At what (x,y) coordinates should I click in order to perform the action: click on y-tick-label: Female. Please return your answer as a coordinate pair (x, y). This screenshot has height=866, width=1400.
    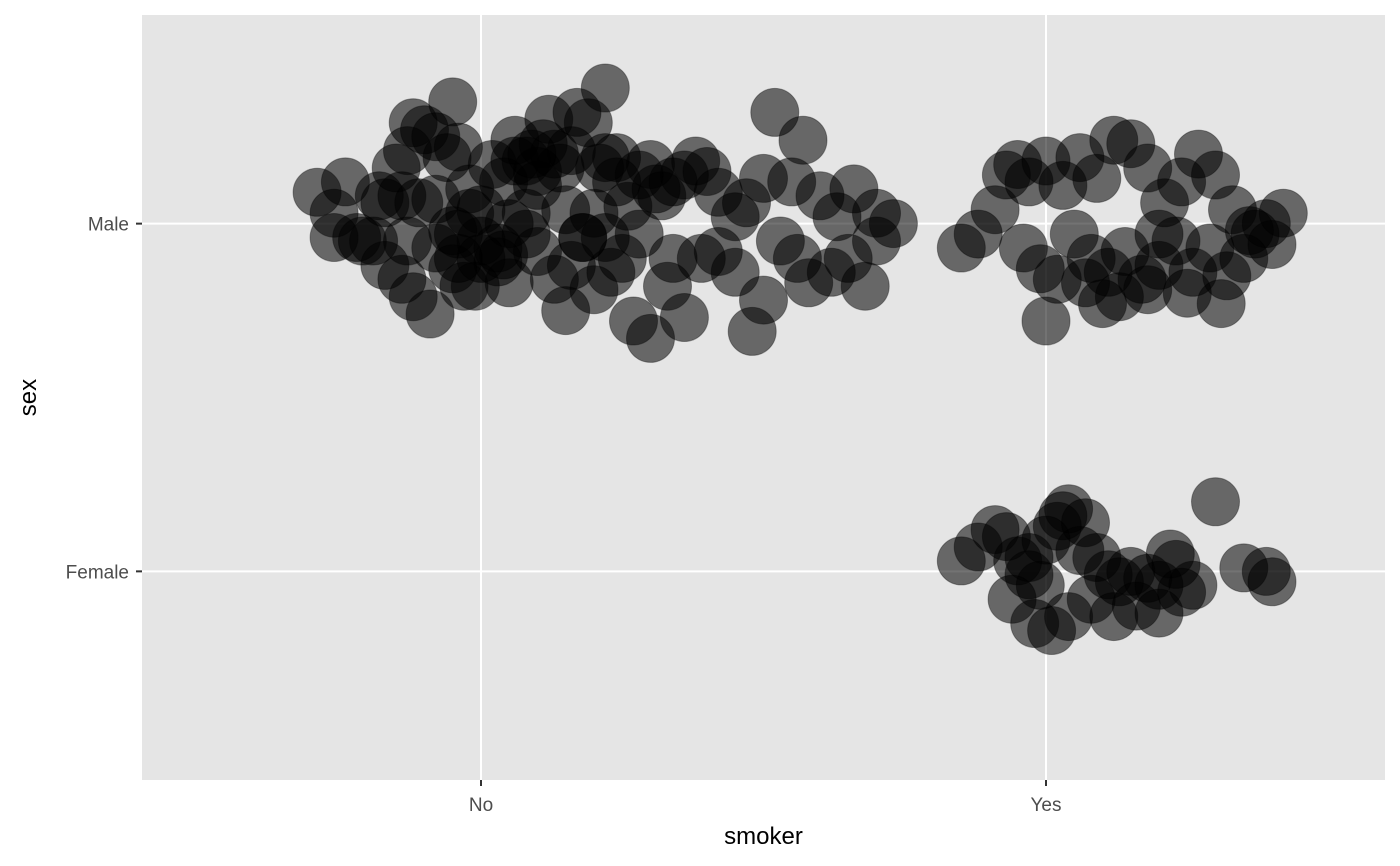
    Looking at the image, I should click on (97, 572).